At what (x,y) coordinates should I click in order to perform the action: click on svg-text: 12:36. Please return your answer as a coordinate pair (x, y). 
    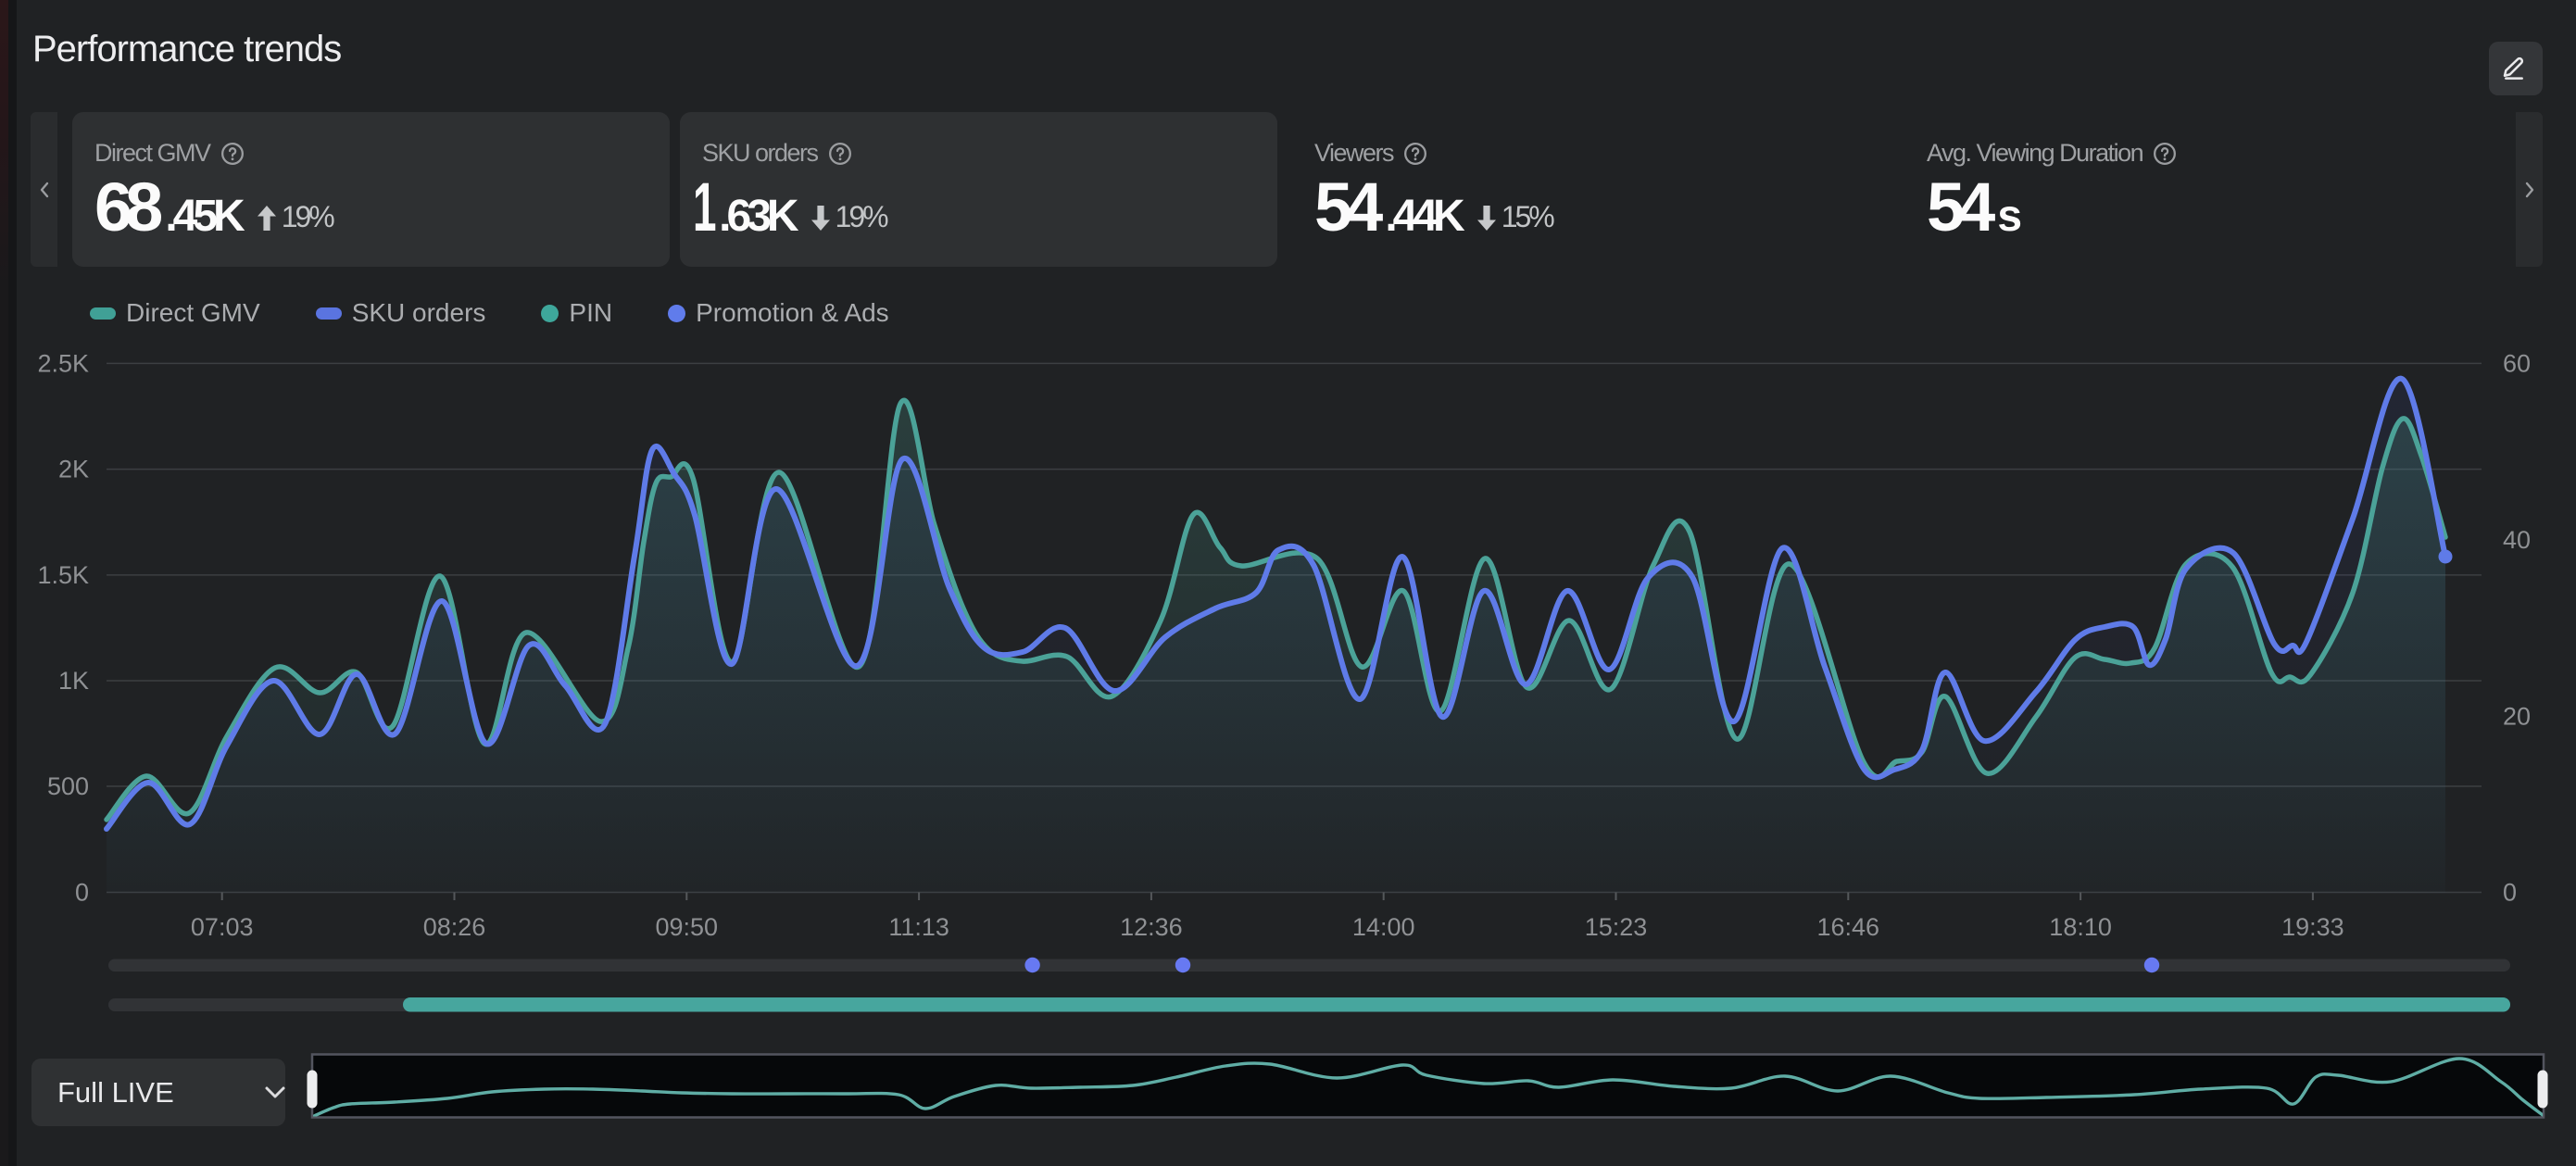
    Looking at the image, I should click on (1151, 927).